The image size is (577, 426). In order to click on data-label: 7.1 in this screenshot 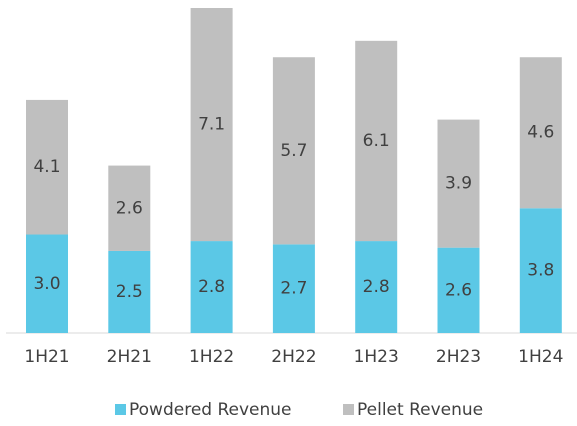, I will do `click(211, 125)`.